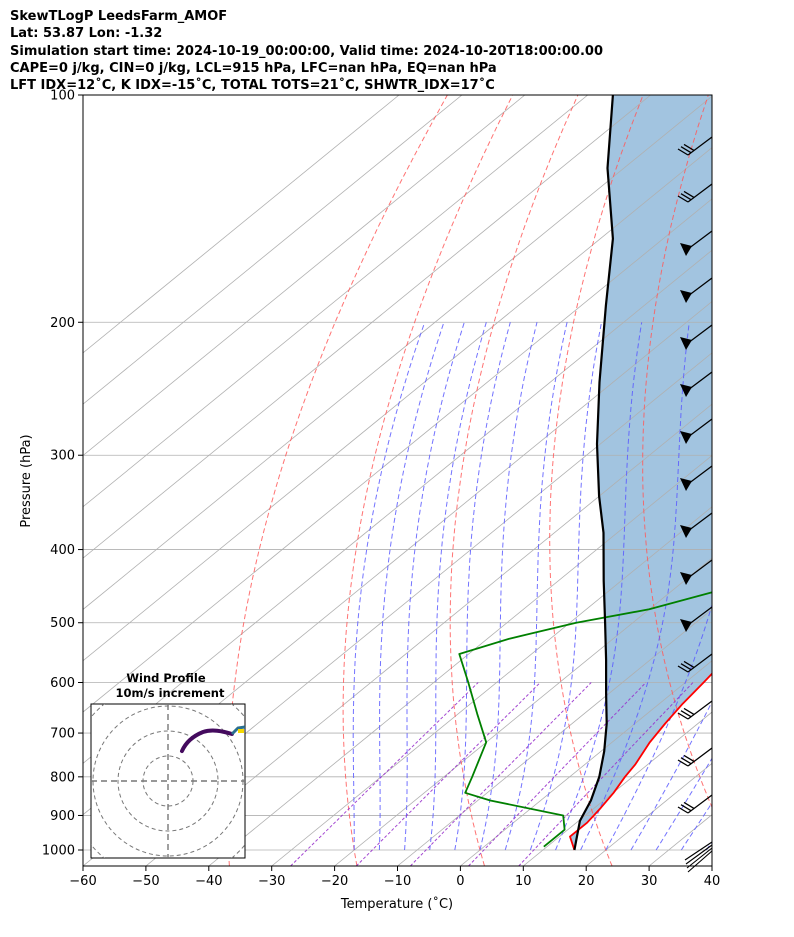 The height and width of the screenshot is (937, 794). I want to click on y-tick-label: 500, so click(62, 623).